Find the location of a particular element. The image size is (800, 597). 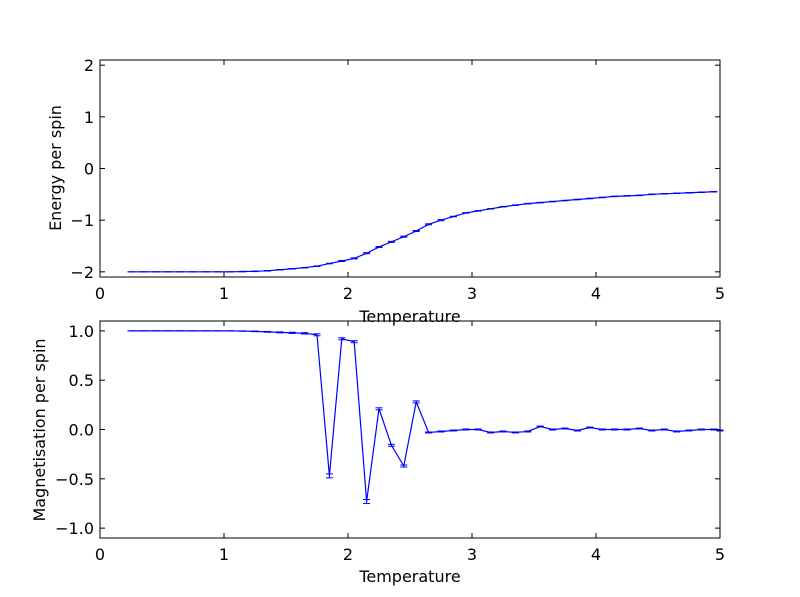

energy-x-tick-label: 3 is located at coordinates (472, 293).